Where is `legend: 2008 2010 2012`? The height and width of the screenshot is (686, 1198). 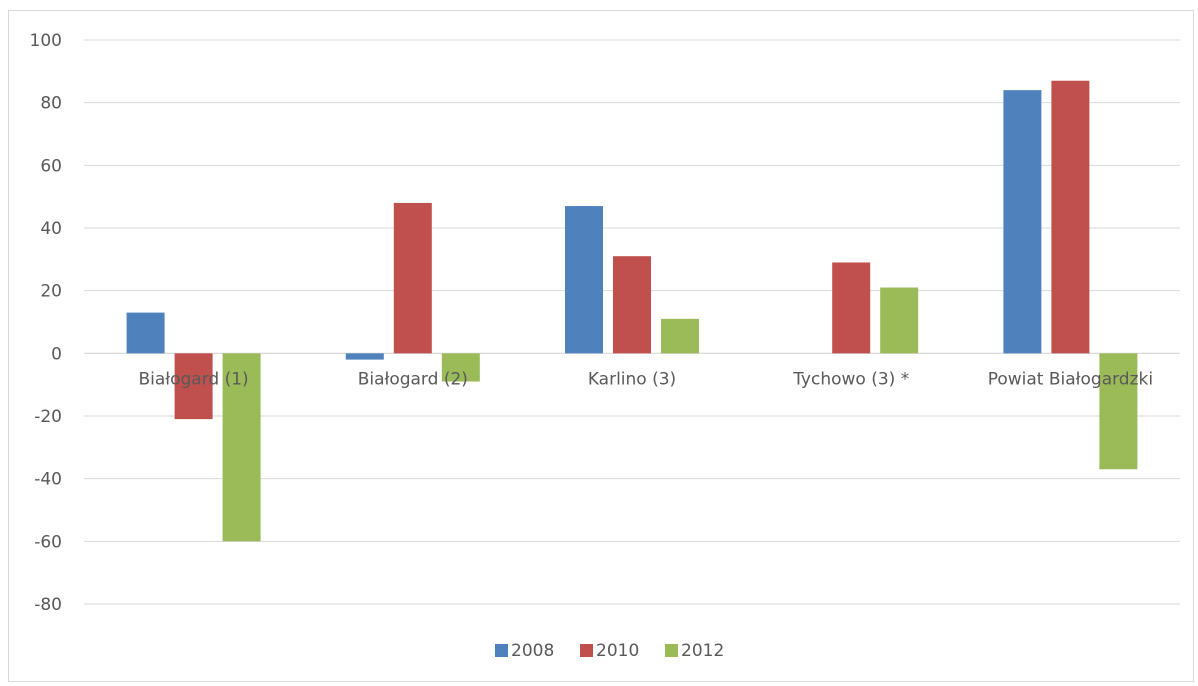 legend: 2008 2010 2012 is located at coordinates (609, 651).